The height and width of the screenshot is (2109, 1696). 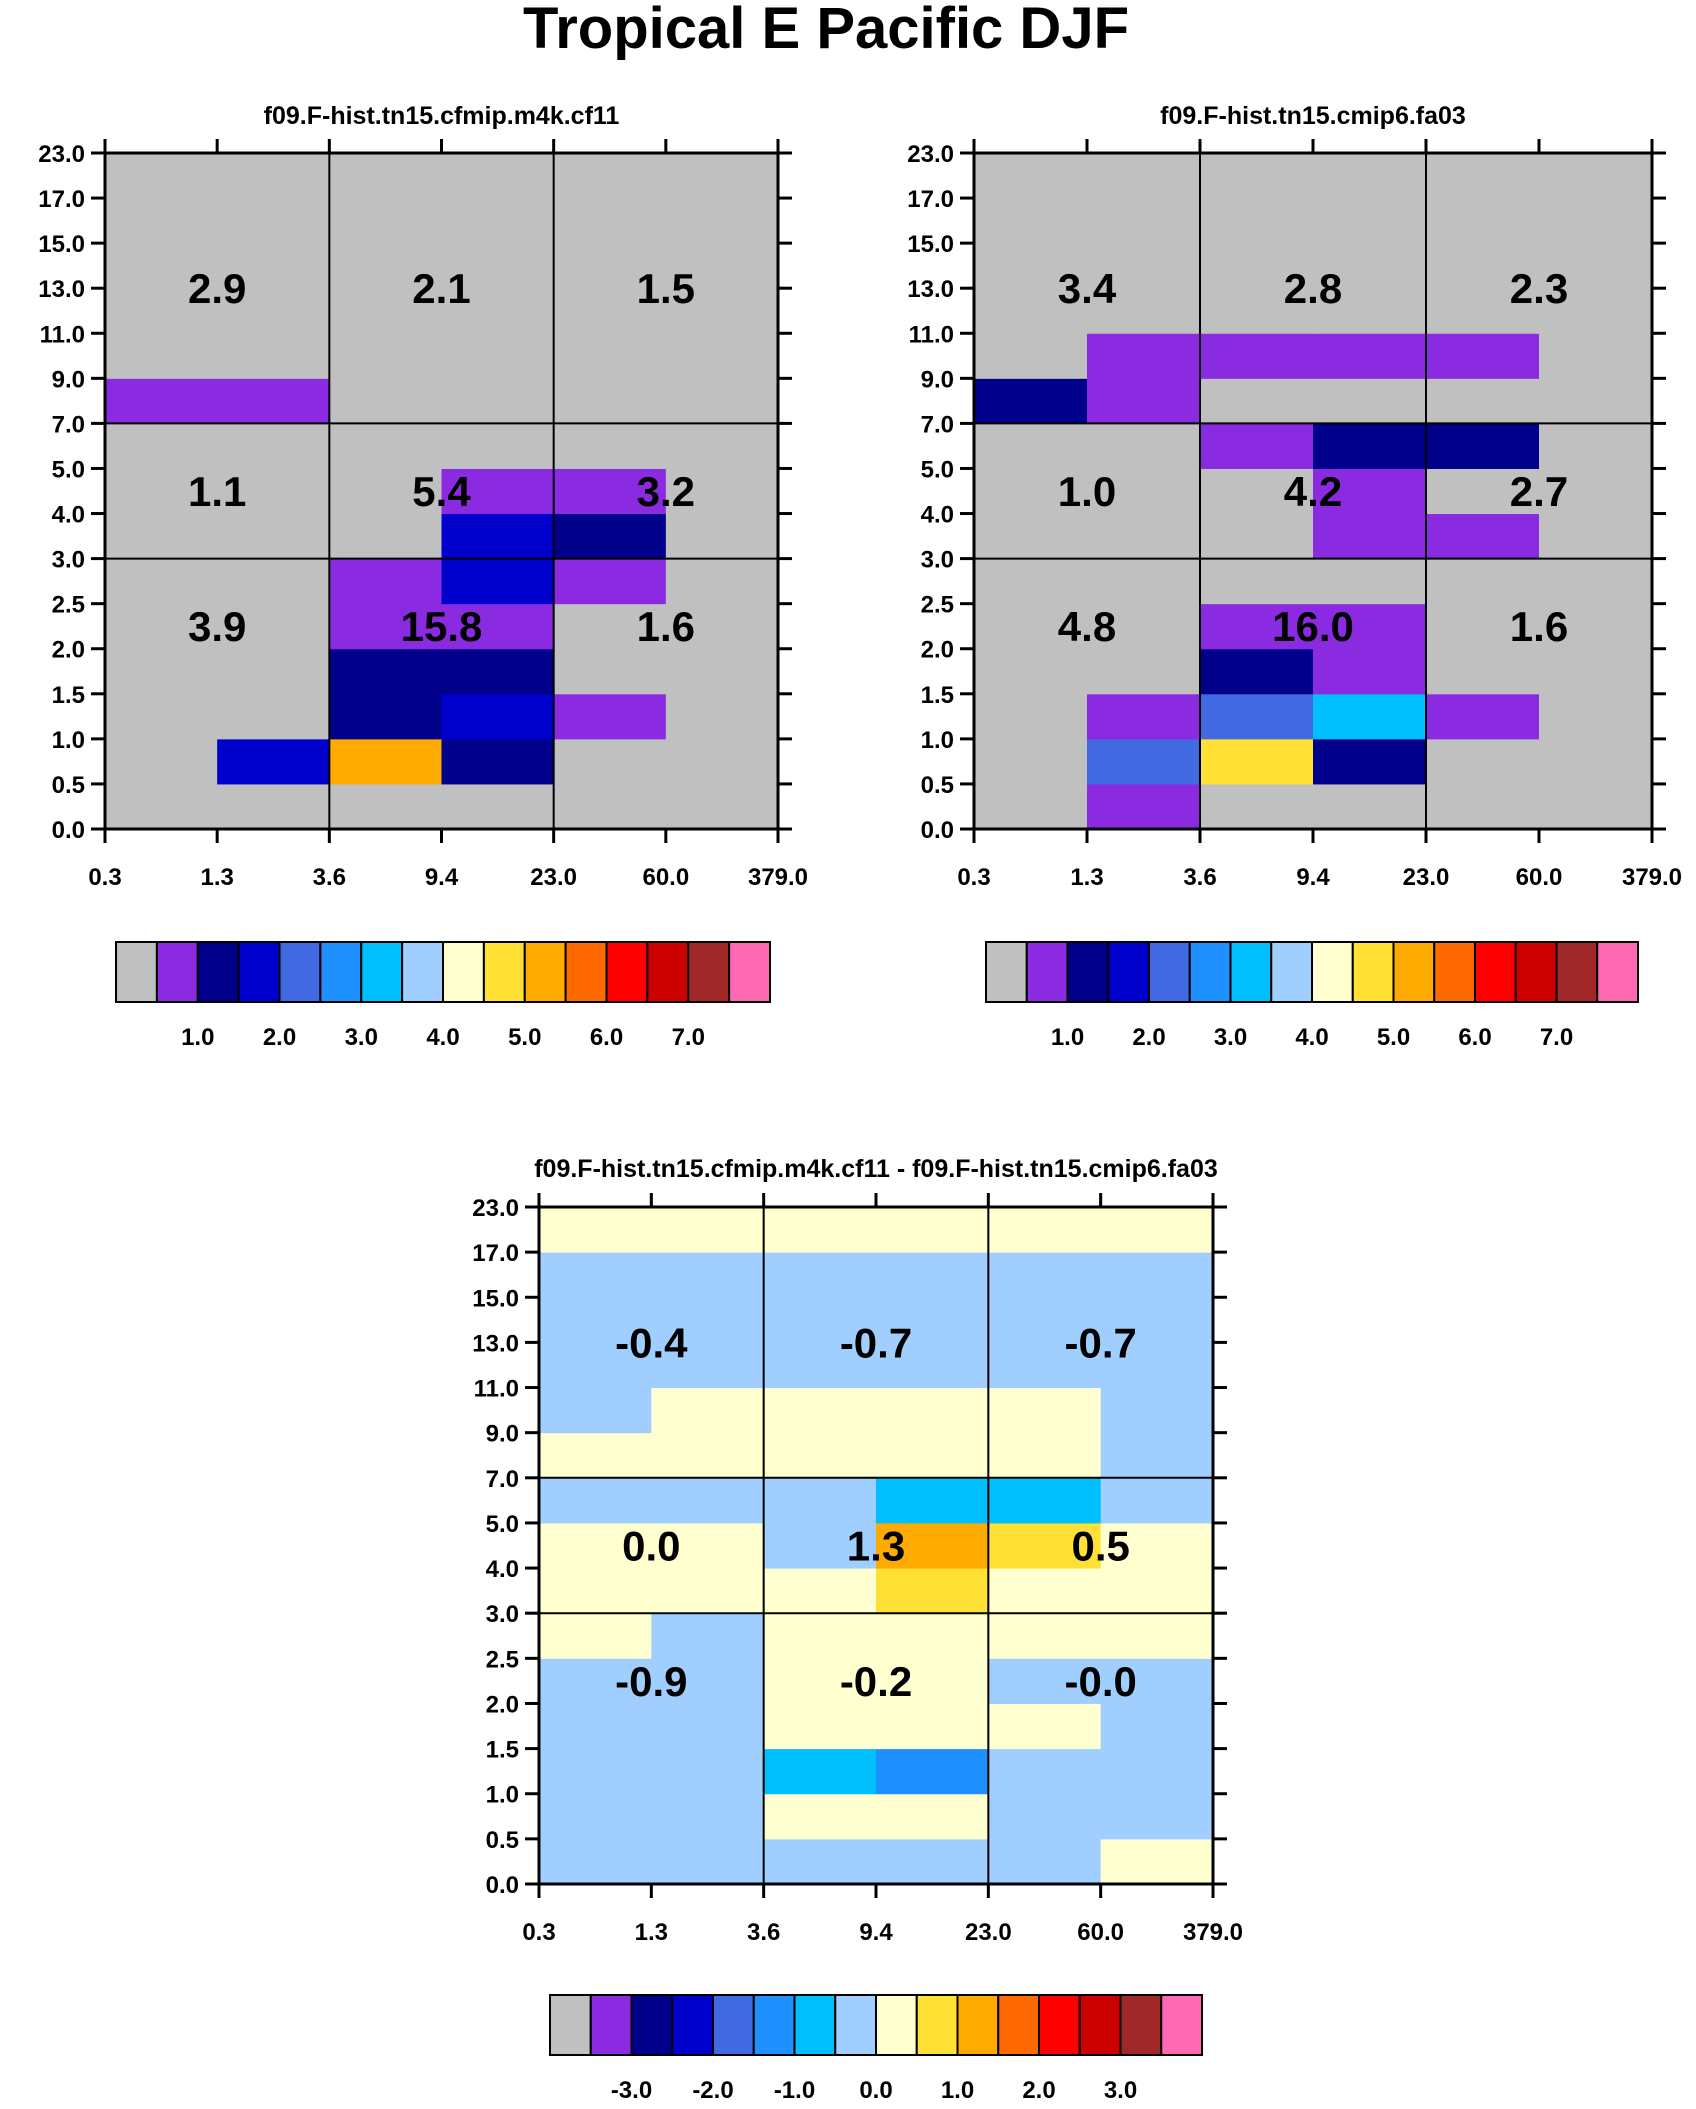 I want to click on group-value-label: 0.0, so click(x=651, y=1546).